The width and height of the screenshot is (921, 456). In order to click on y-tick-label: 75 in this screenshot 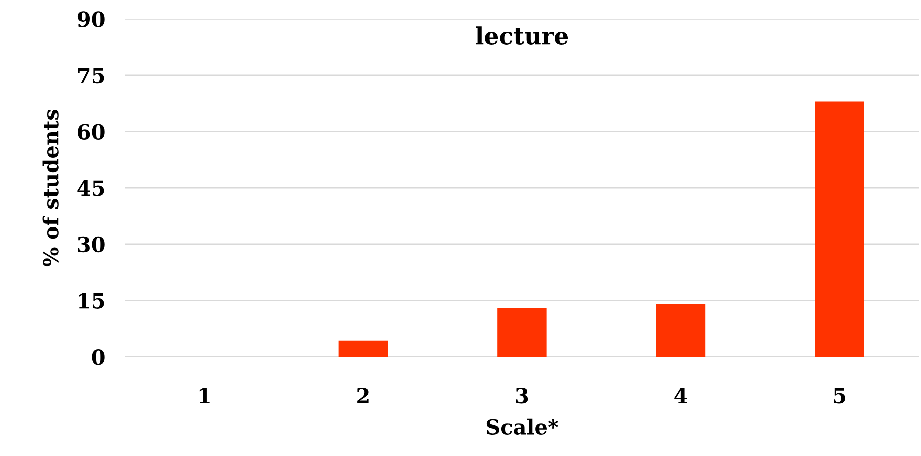, I will do `click(91, 76)`.